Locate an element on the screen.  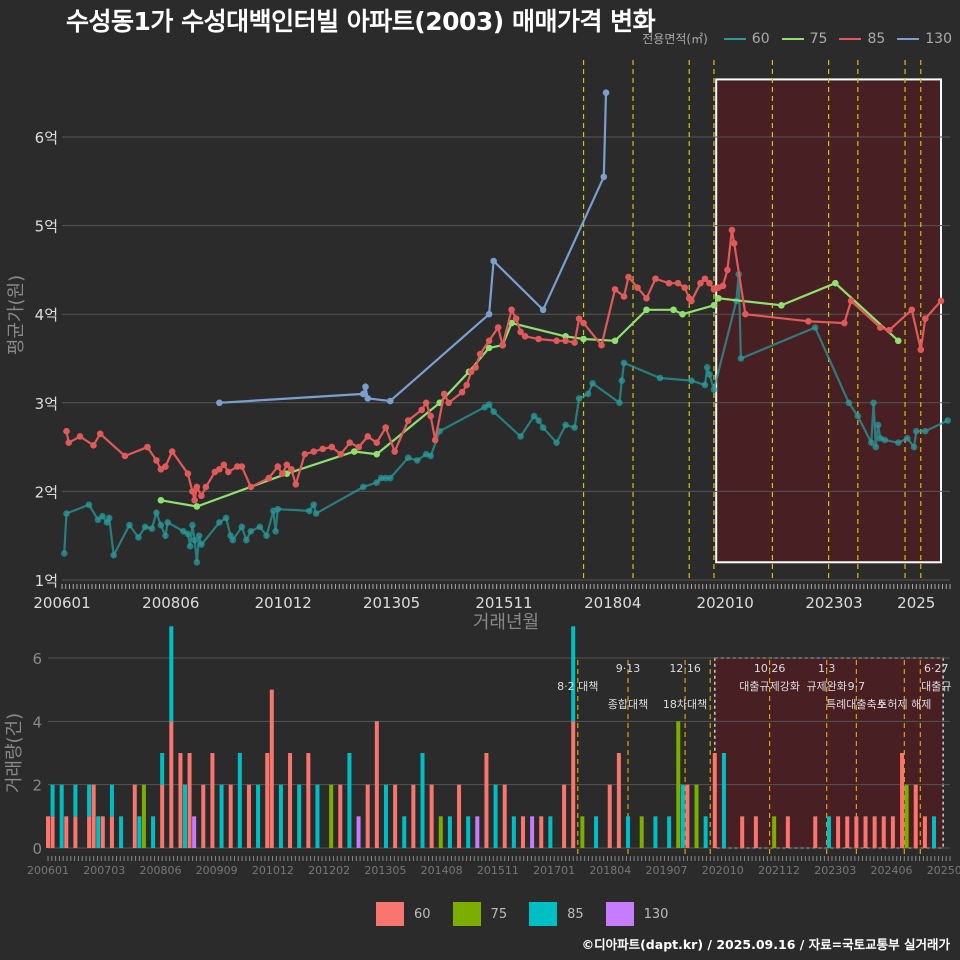
volume-y-tick-label: 6 is located at coordinates (37, 659).